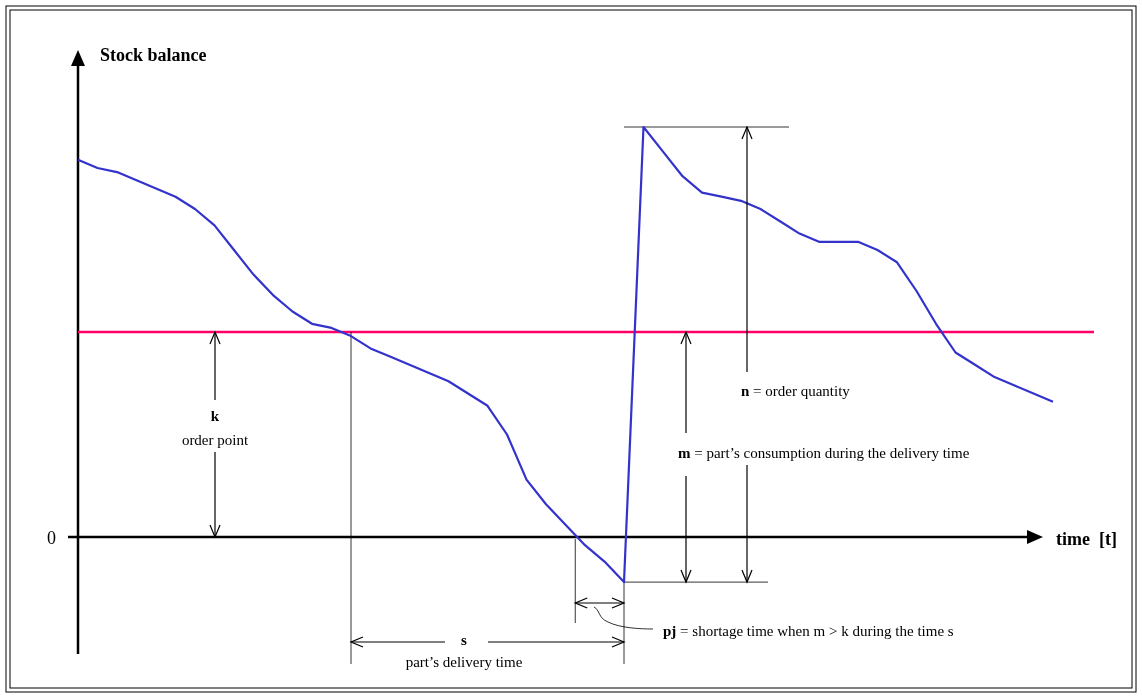 This screenshot has height=698, width=1142. I want to click on annotation: k, so click(215, 416).